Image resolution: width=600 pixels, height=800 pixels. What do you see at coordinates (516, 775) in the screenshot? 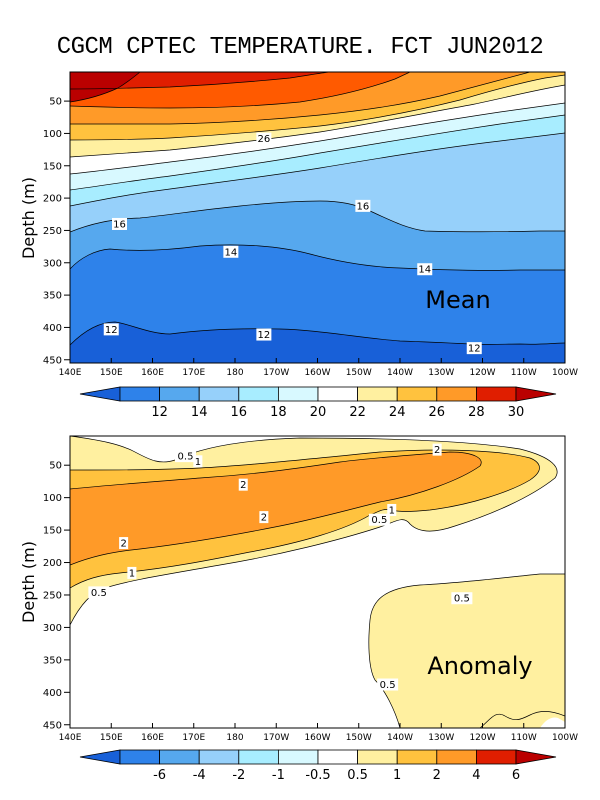
I see `colorbar-label: 6` at bounding box center [516, 775].